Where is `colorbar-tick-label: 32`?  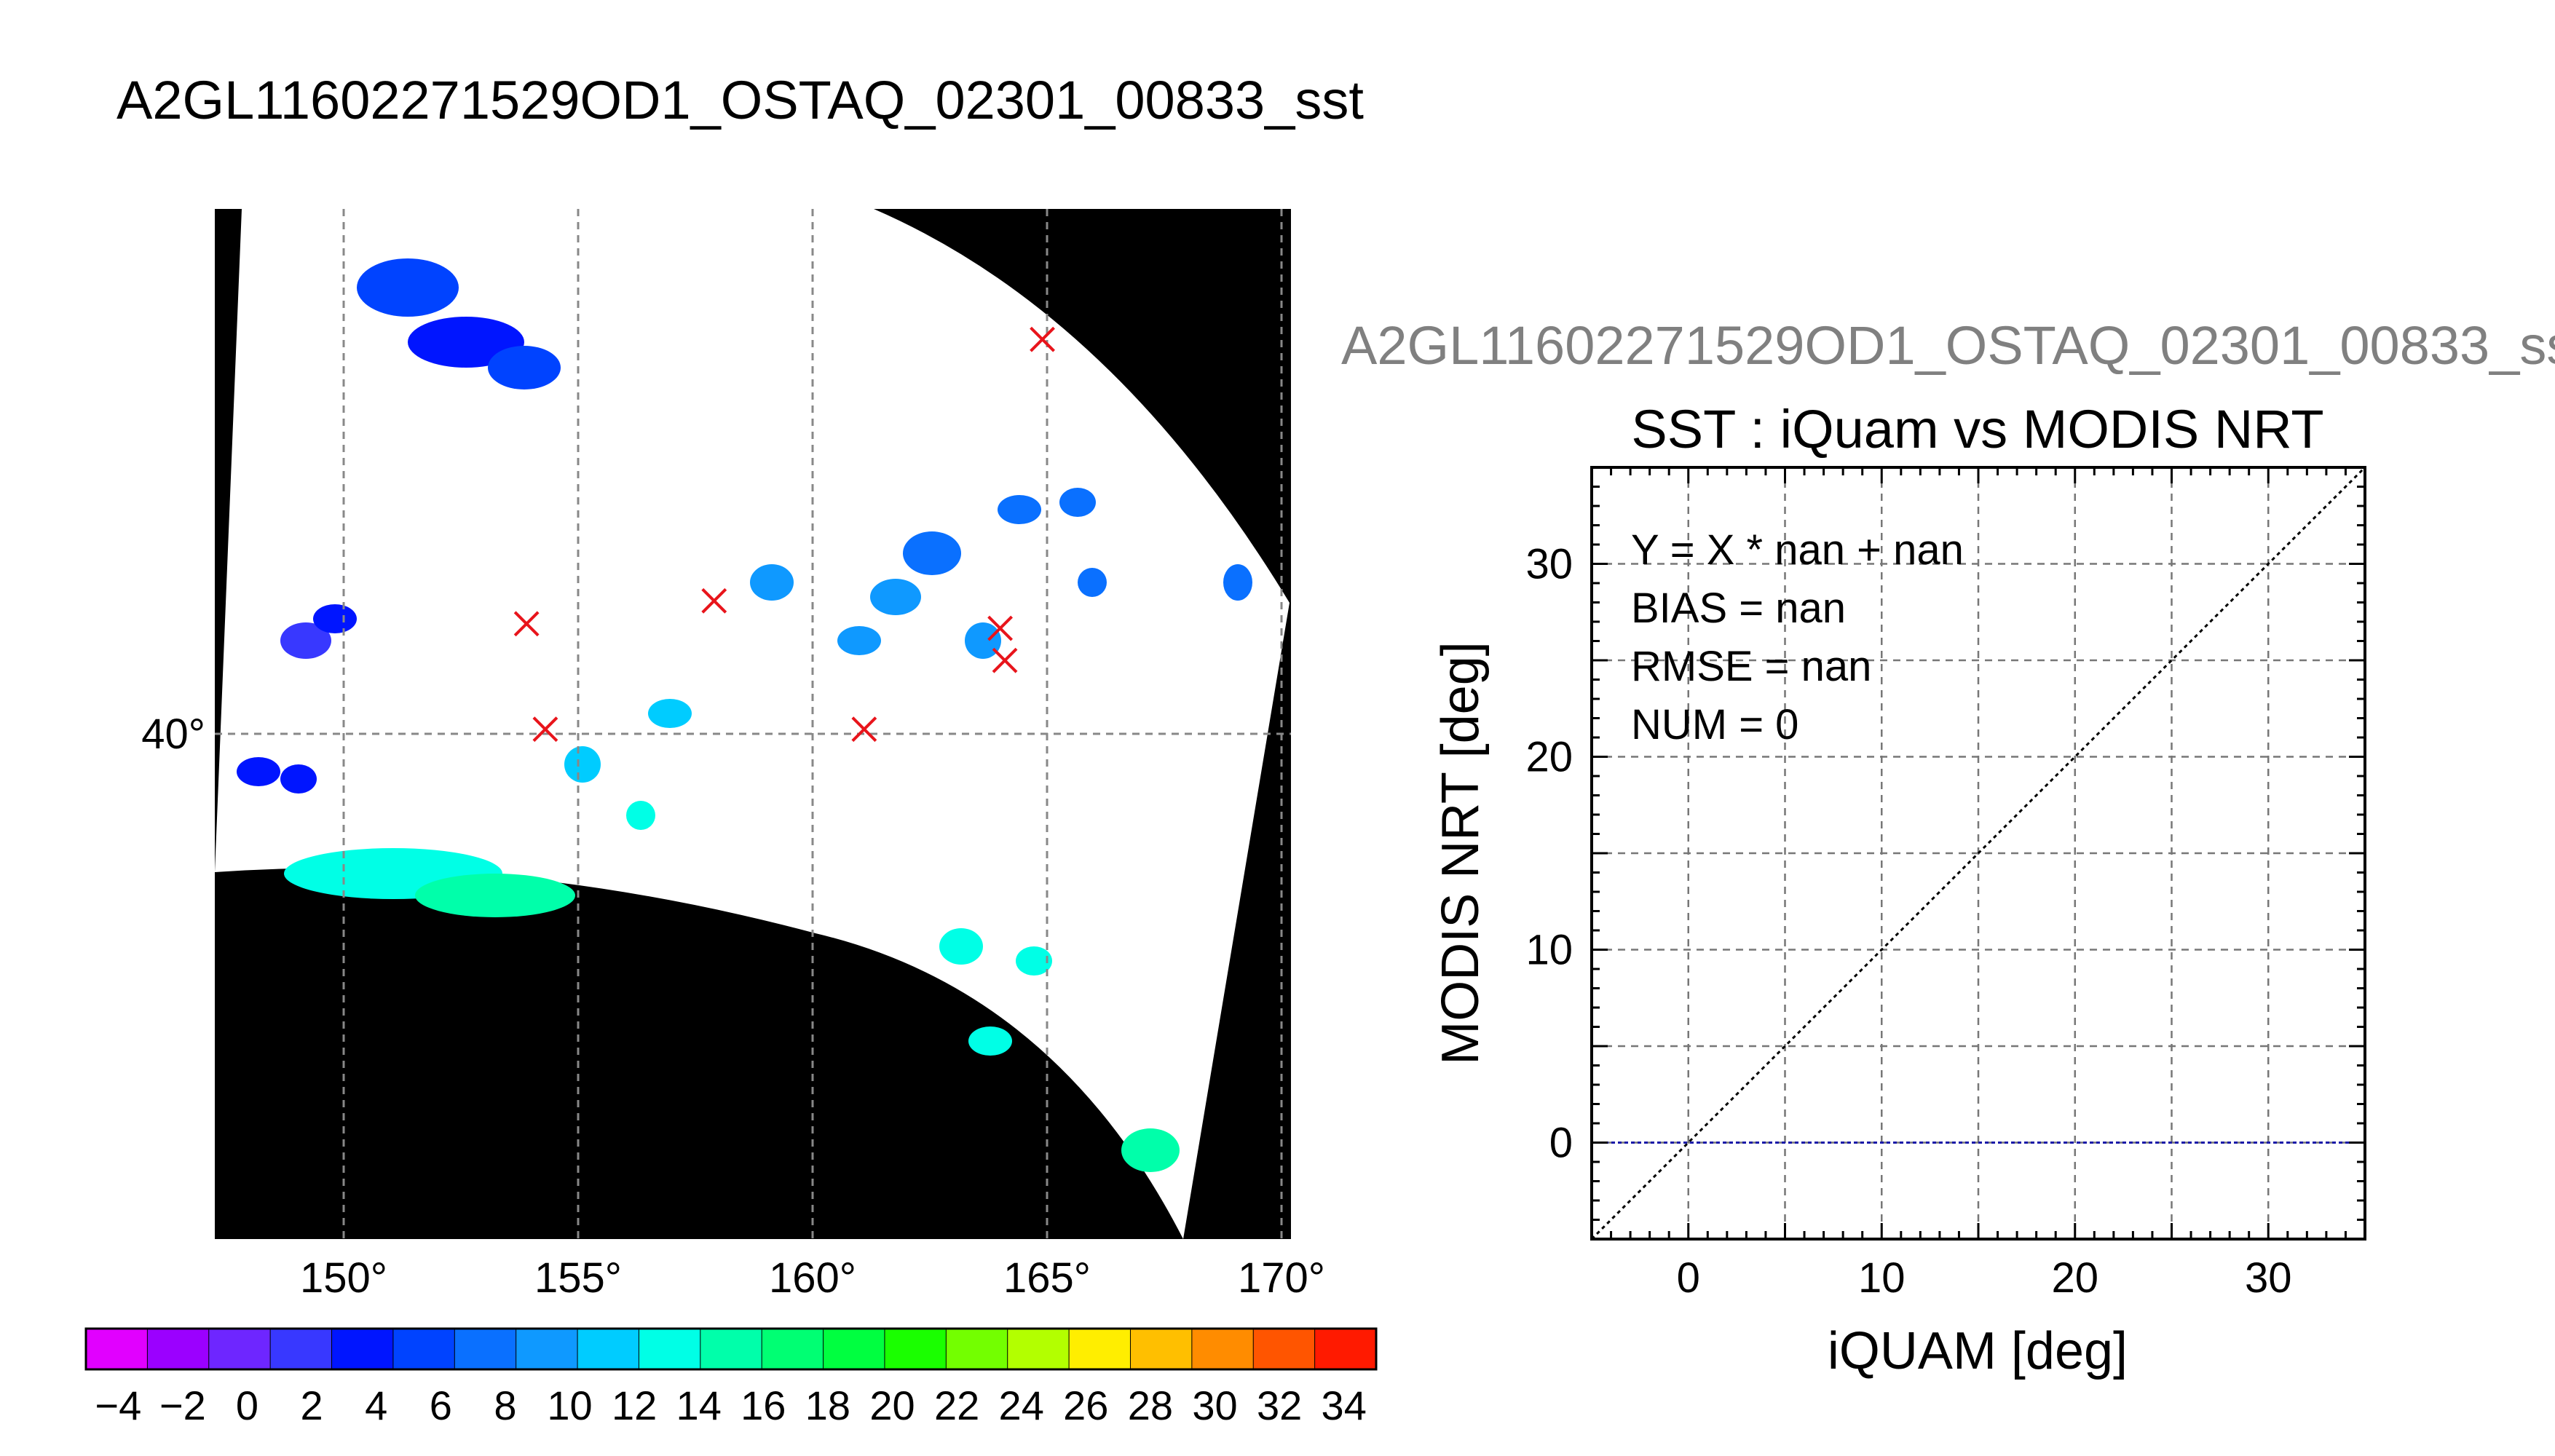
colorbar-tick-label: 32 is located at coordinates (1279, 1405).